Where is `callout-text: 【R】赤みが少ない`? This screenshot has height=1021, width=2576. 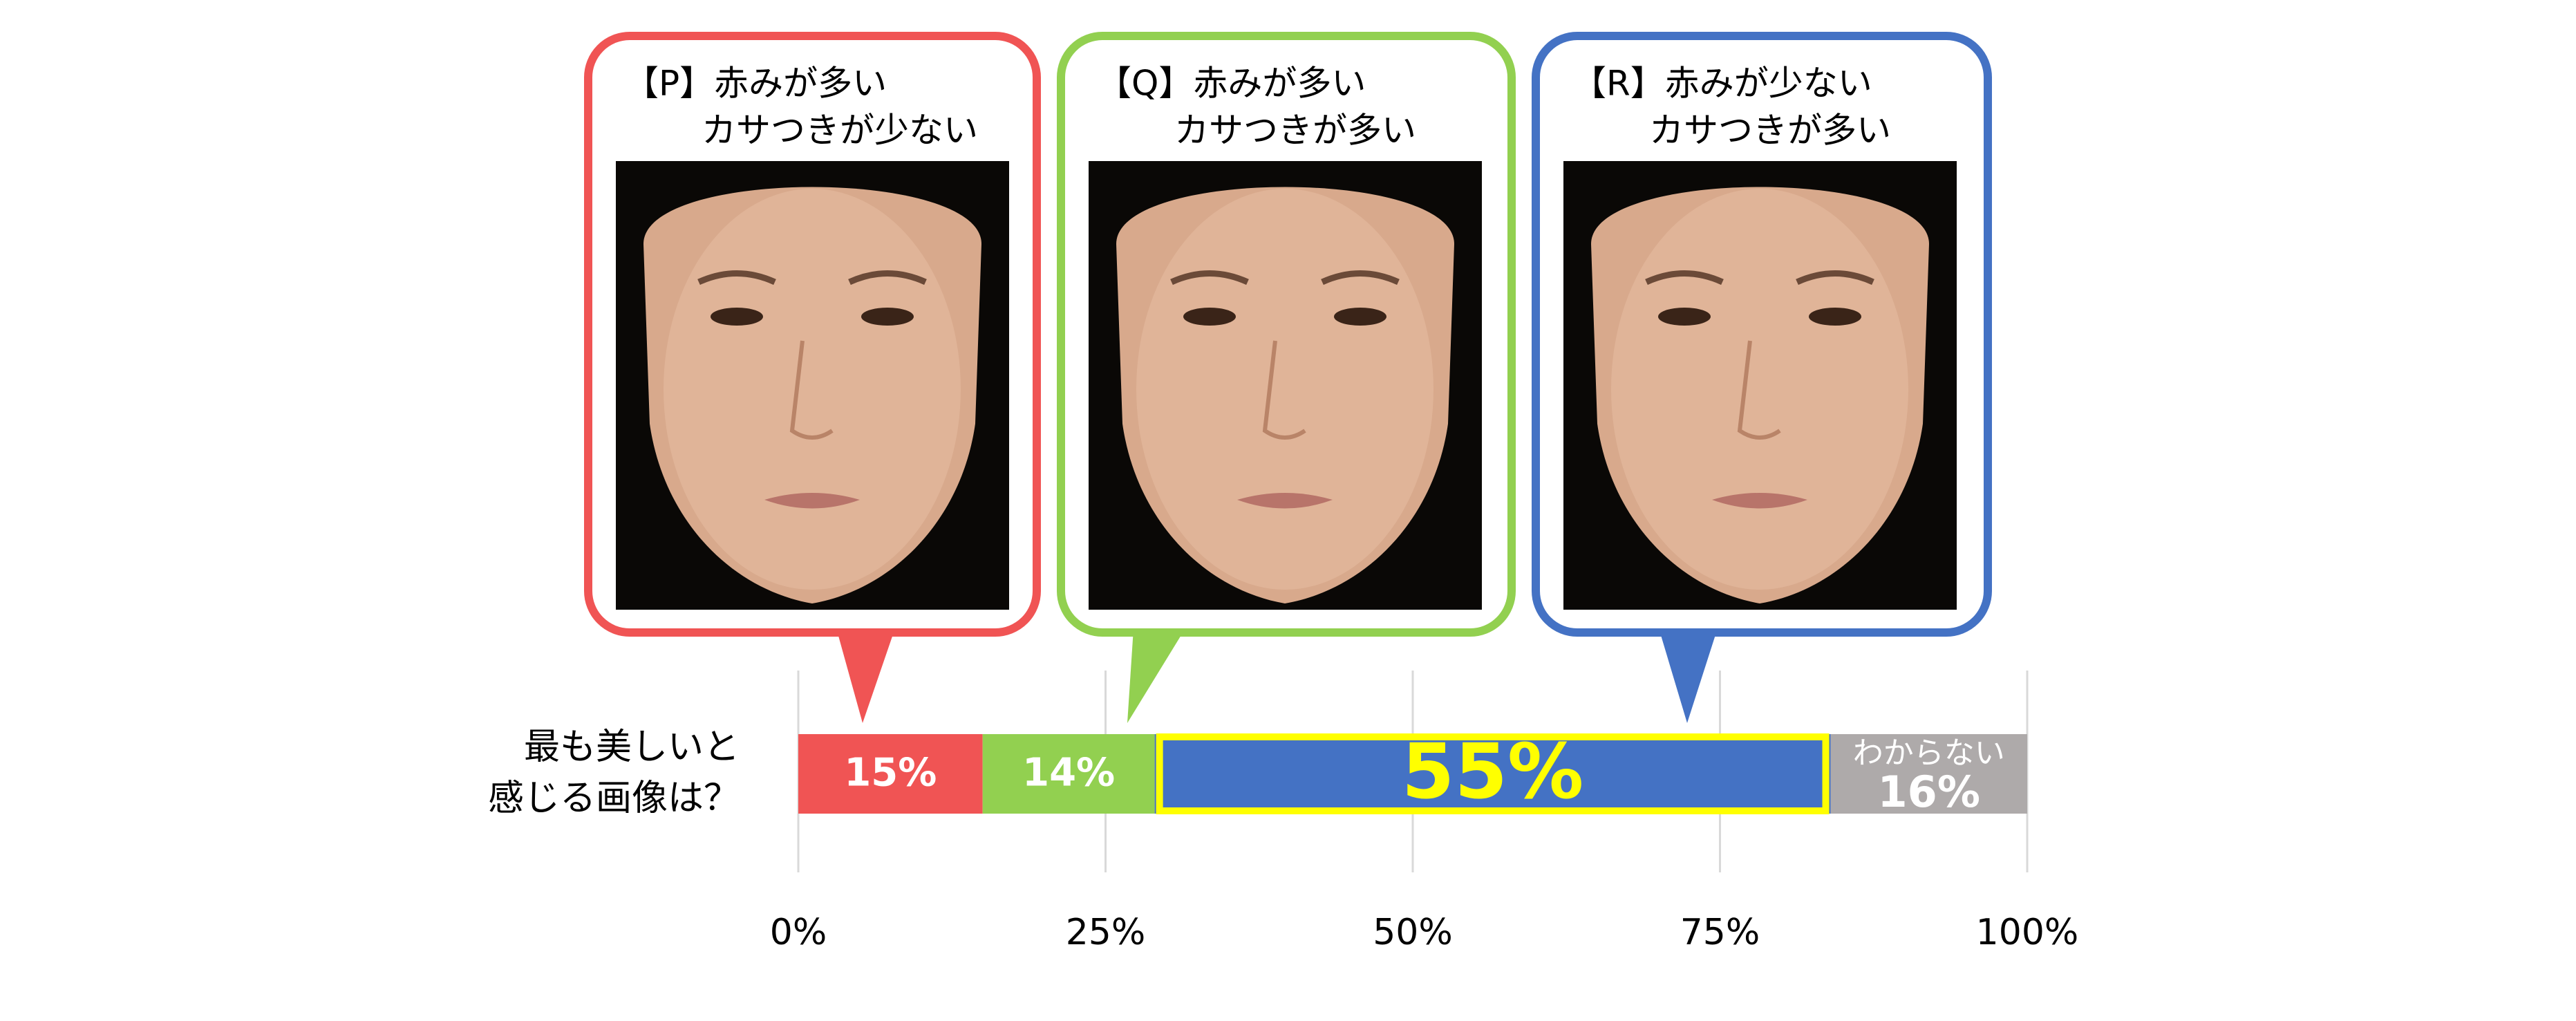 callout-text: 【R】赤みが少ない is located at coordinates (1722, 84).